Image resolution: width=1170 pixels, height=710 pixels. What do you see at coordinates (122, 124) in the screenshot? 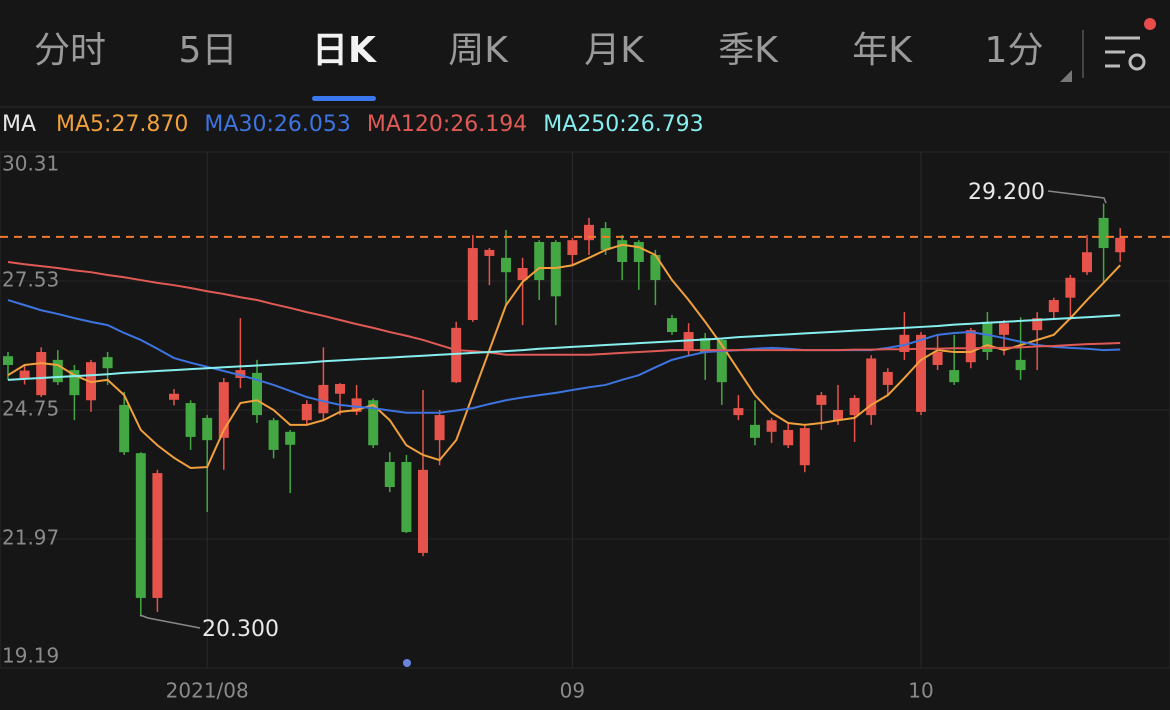
I see `legend-entry: MA5:27.870` at bounding box center [122, 124].